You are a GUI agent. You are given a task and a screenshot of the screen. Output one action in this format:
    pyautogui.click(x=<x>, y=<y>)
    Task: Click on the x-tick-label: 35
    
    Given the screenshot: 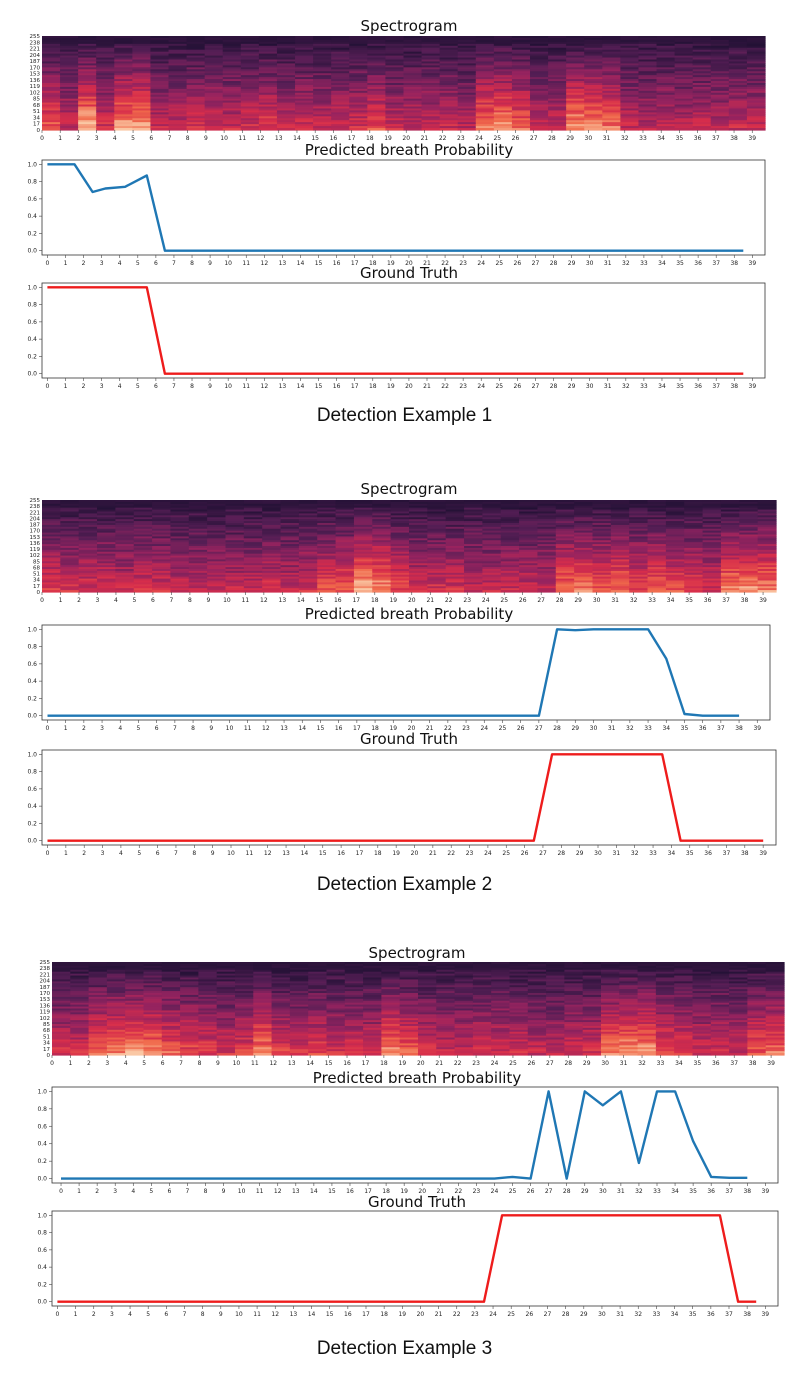 What is the action you would take?
    pyautogui.click(x=690, y=853)
    